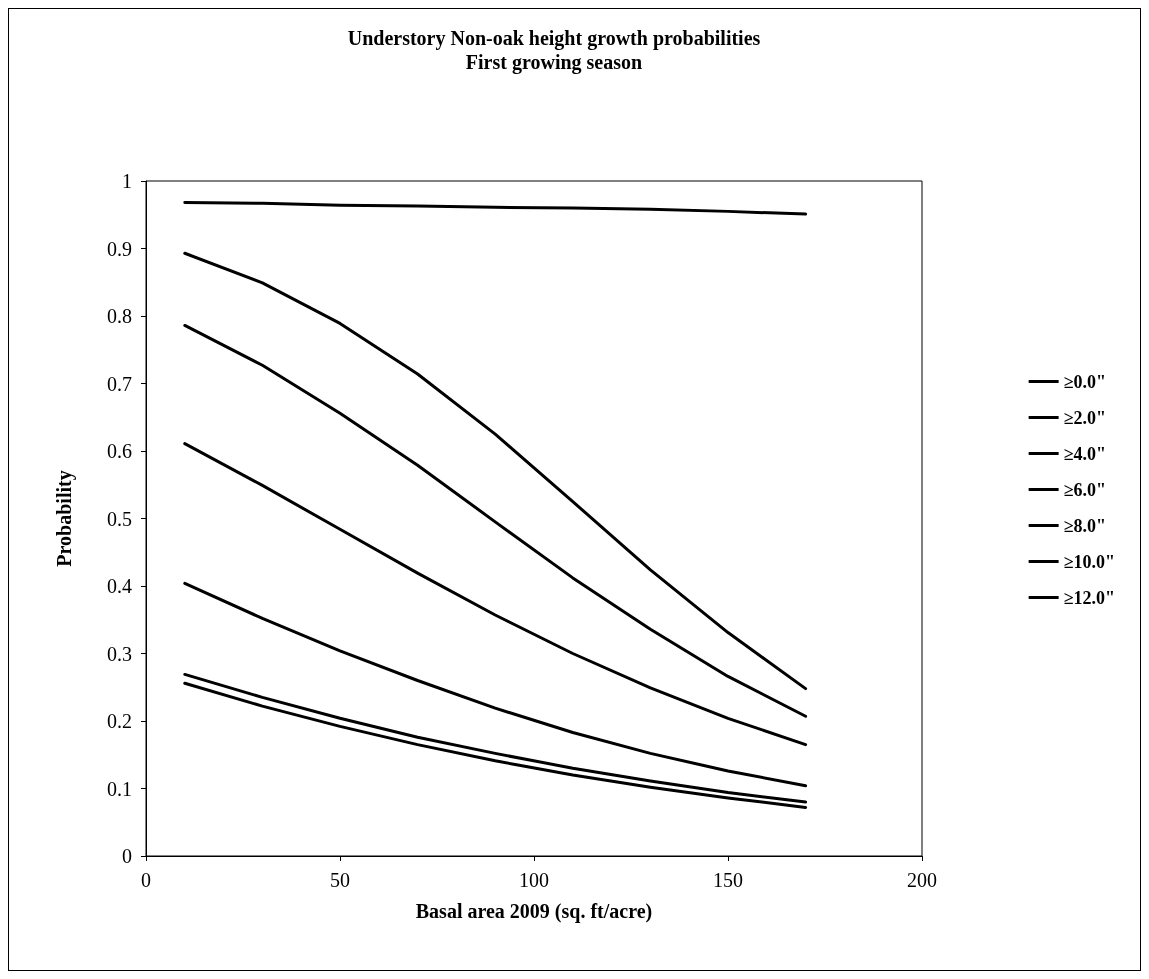 Image resolution: width=1149 pixels, height=979 pixels. Describe the element at coordinates (146, 880) in the screenshot. I see `x-tick-label: 0` at that location.